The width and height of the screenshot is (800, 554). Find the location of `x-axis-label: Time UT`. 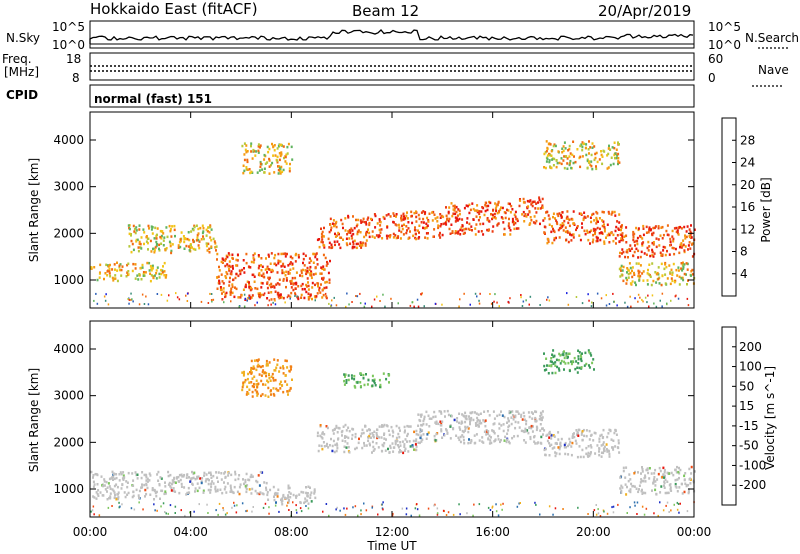

x-axis-label: Time UT is located at coordinates (391, 546).